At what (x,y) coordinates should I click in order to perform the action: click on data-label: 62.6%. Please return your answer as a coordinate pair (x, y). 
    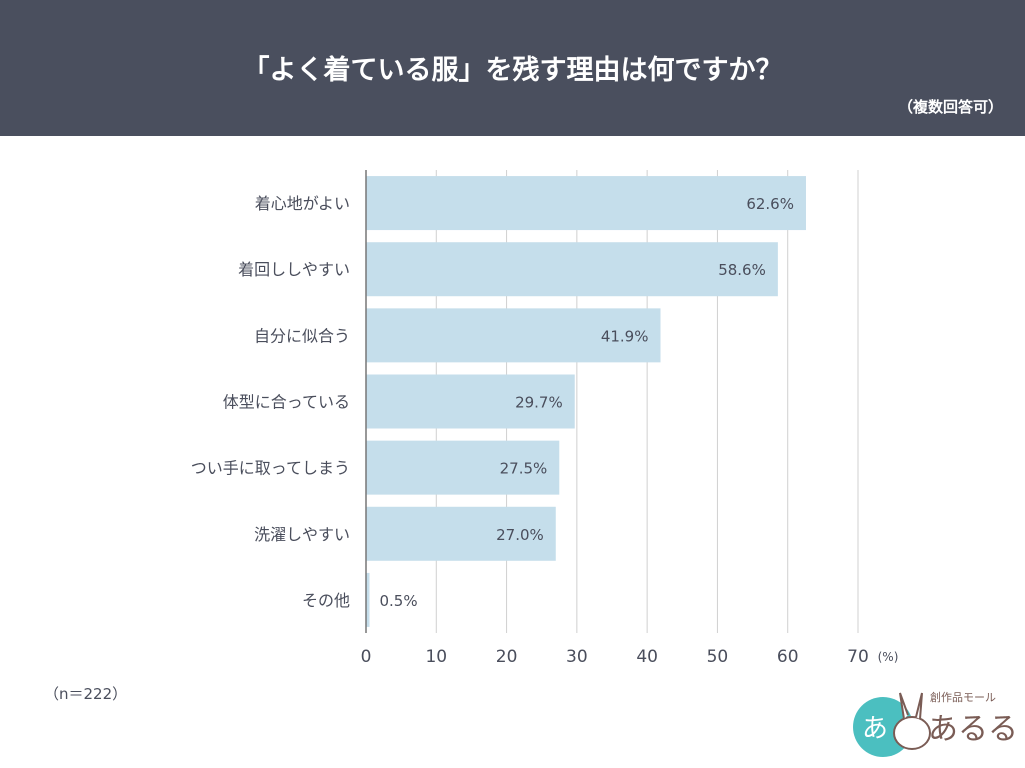
    Looking at the image, I should click on (770, 204).